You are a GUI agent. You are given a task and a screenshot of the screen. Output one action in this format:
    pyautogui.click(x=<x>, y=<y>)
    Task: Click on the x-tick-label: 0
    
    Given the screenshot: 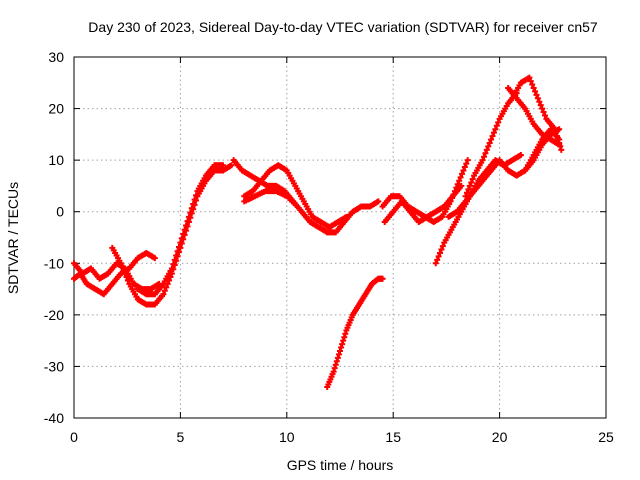 What is the action you would take?
    pyautogui.click(x=74, y=437)
    